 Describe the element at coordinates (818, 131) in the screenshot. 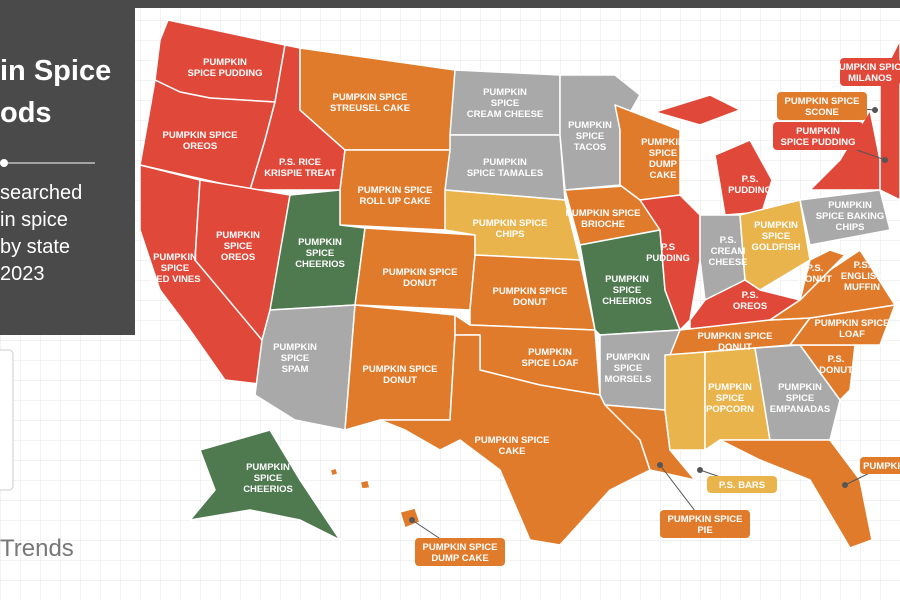

I see `callout-label: PUMPKIN` at that location.